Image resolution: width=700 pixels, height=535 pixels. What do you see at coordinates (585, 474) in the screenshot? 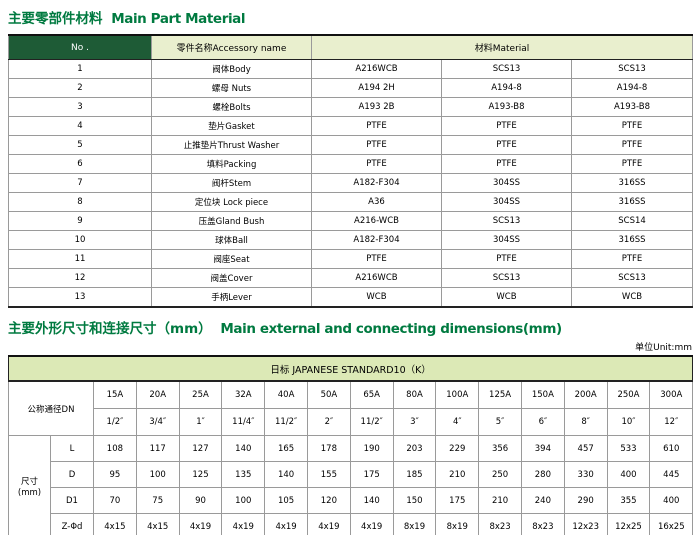
I see `dimension-value-cell: 330` at bounding box center [585, 474].